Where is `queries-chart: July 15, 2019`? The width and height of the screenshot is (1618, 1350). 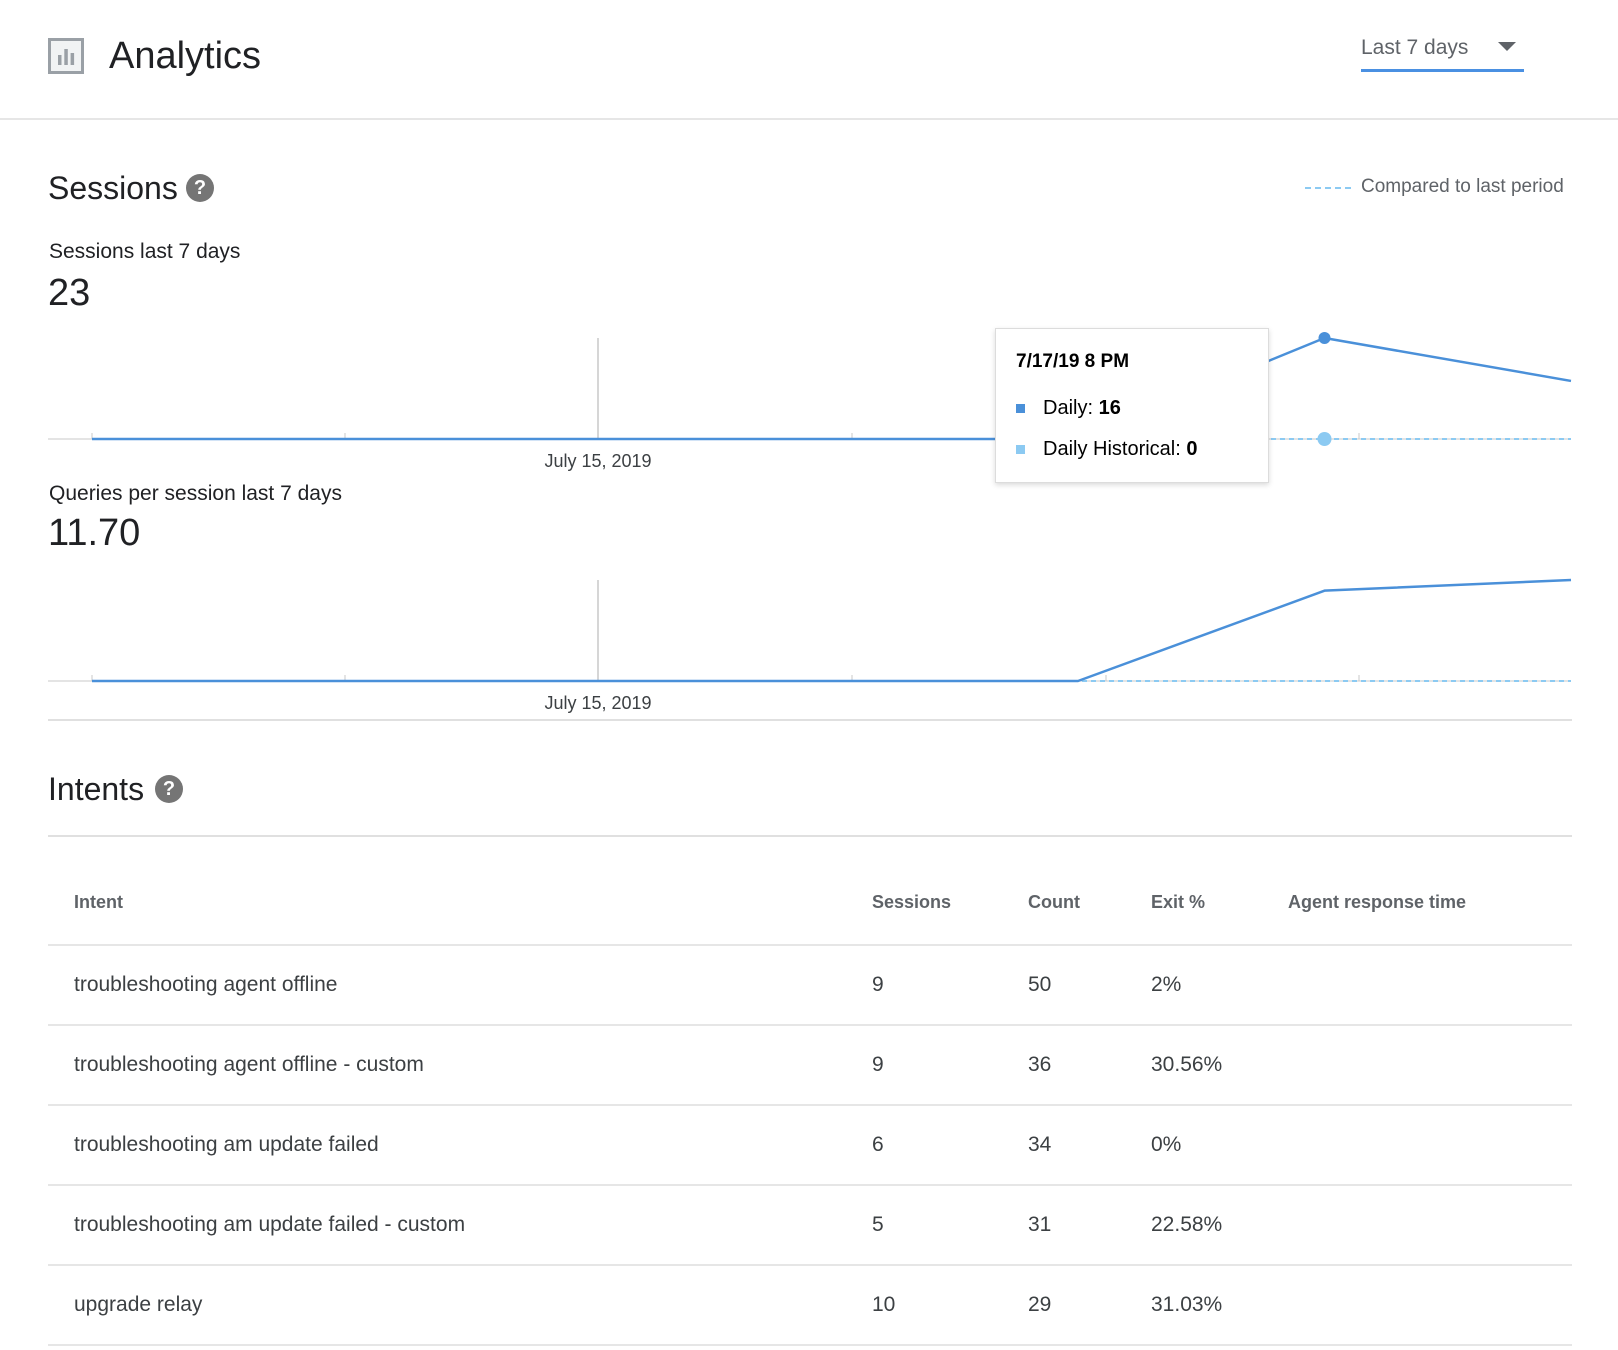 queries-chart: July 15, 2019 is located at coordinates (810, 645).